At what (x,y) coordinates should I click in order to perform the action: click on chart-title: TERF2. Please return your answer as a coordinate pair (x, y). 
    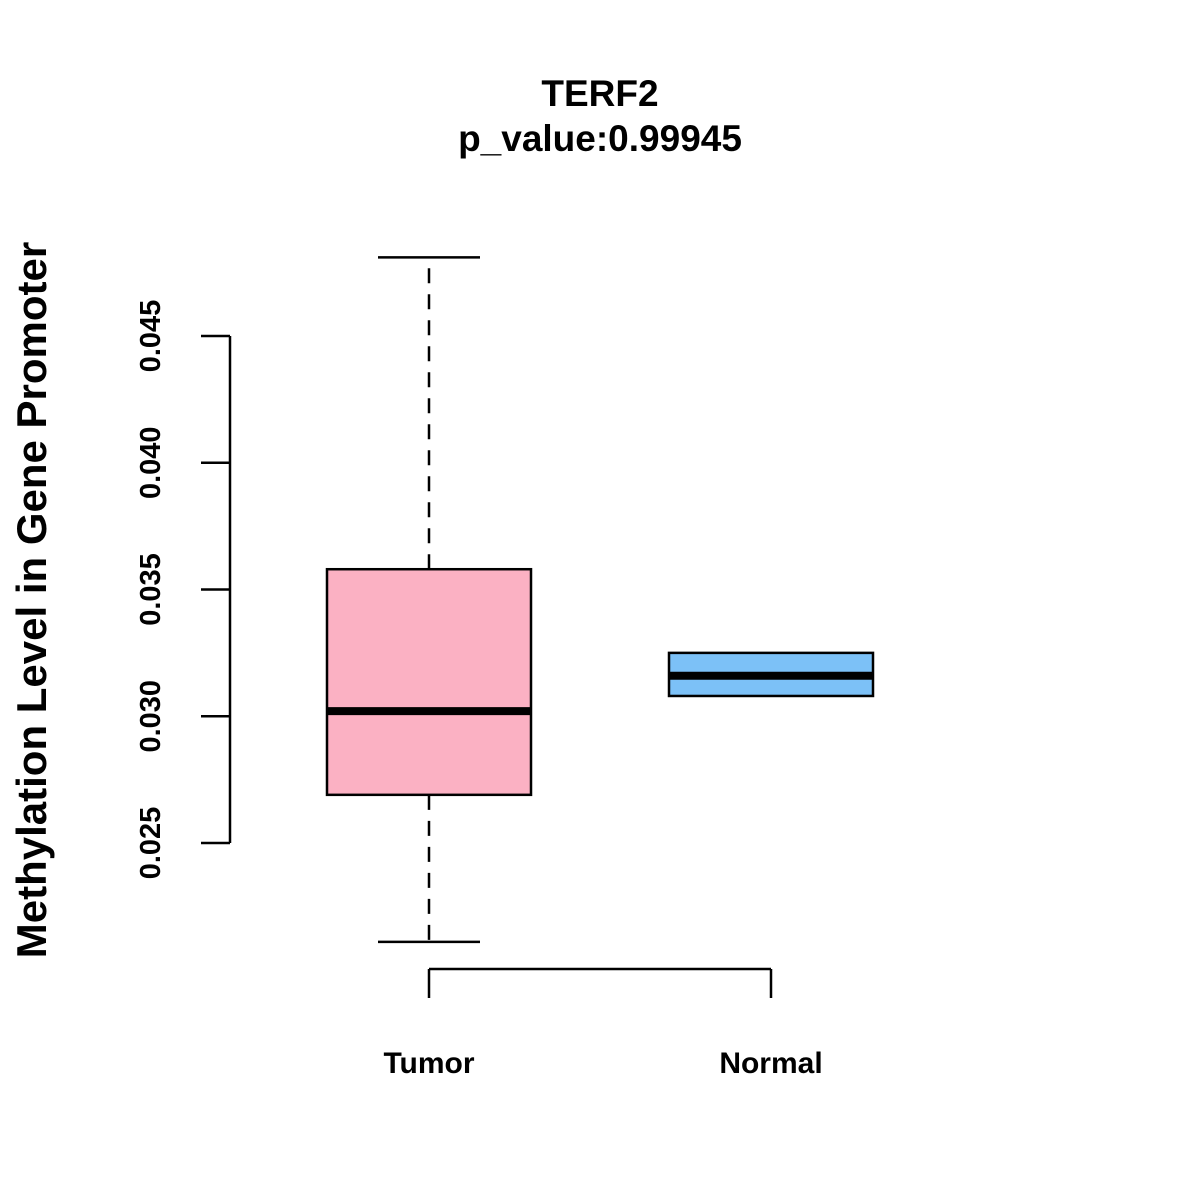
    Looking at the image, I should click on (599, 93).